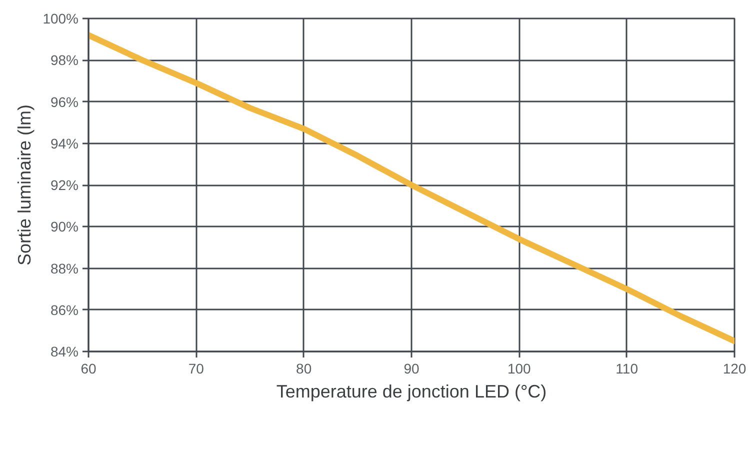 This screenshot has width=750, height=466. What do you see at coordinates (304, 368) in the screenshot?
I see `x-tick-label: 80` at bounding box center [304, 368].